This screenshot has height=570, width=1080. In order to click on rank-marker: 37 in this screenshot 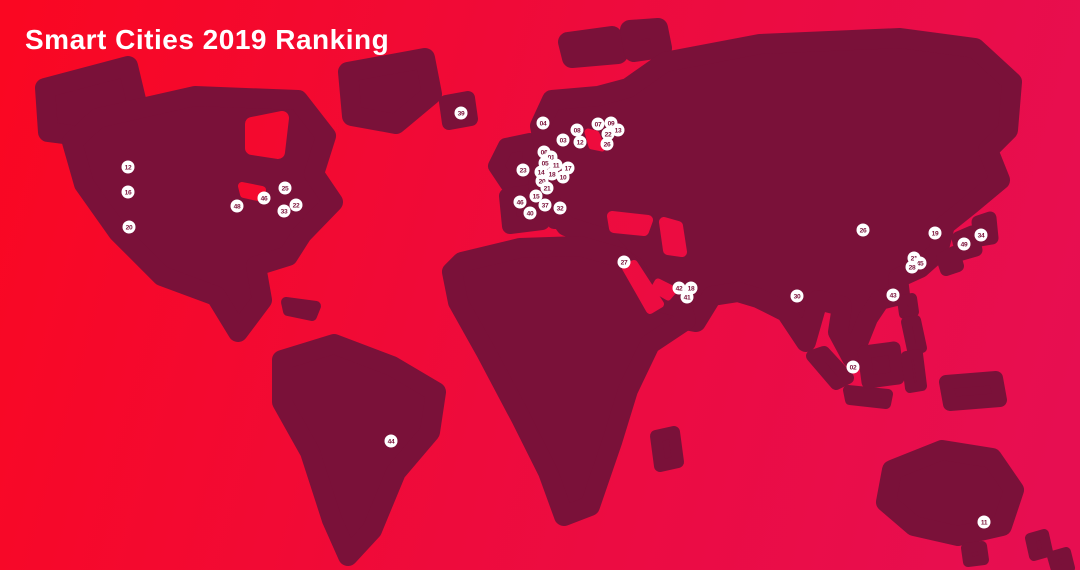, I will do `click(545, 205)`.